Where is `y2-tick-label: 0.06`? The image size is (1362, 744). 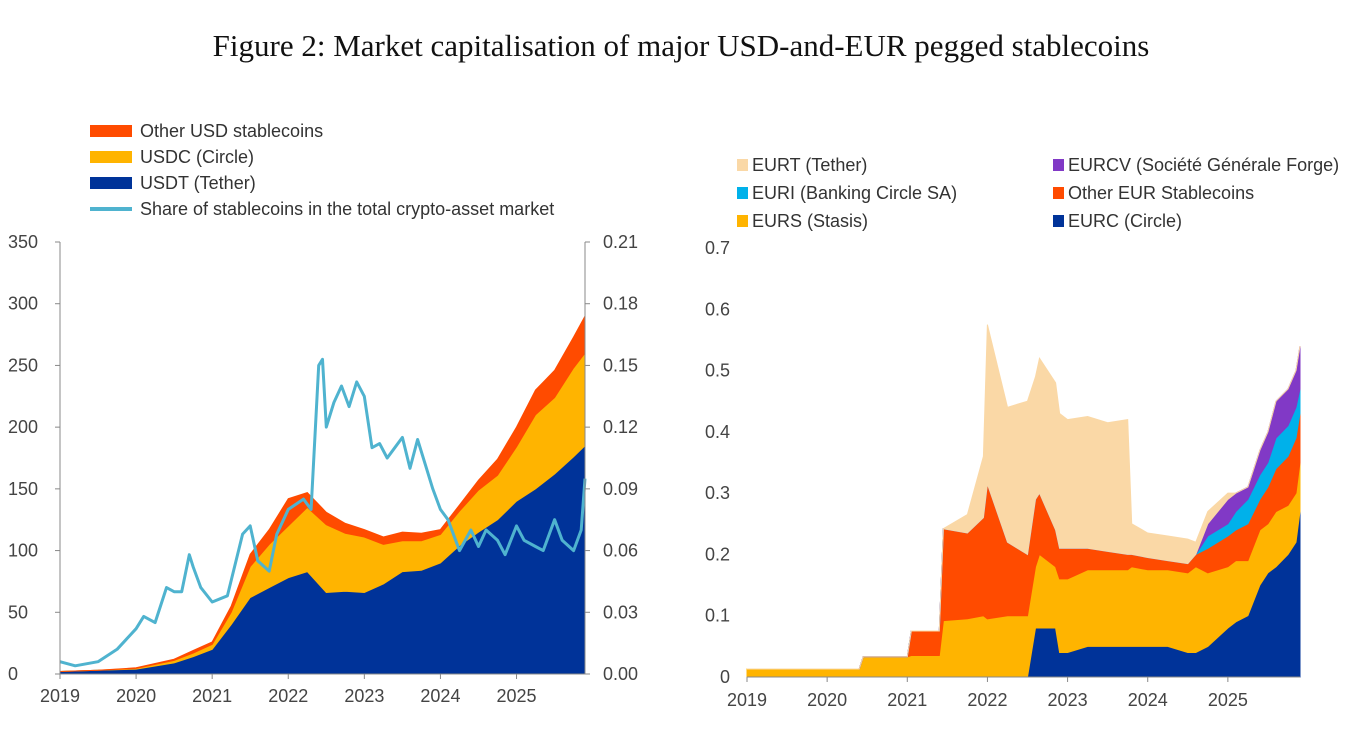
y2-tick-label: 0.06 is located at coordinates (620, 551).